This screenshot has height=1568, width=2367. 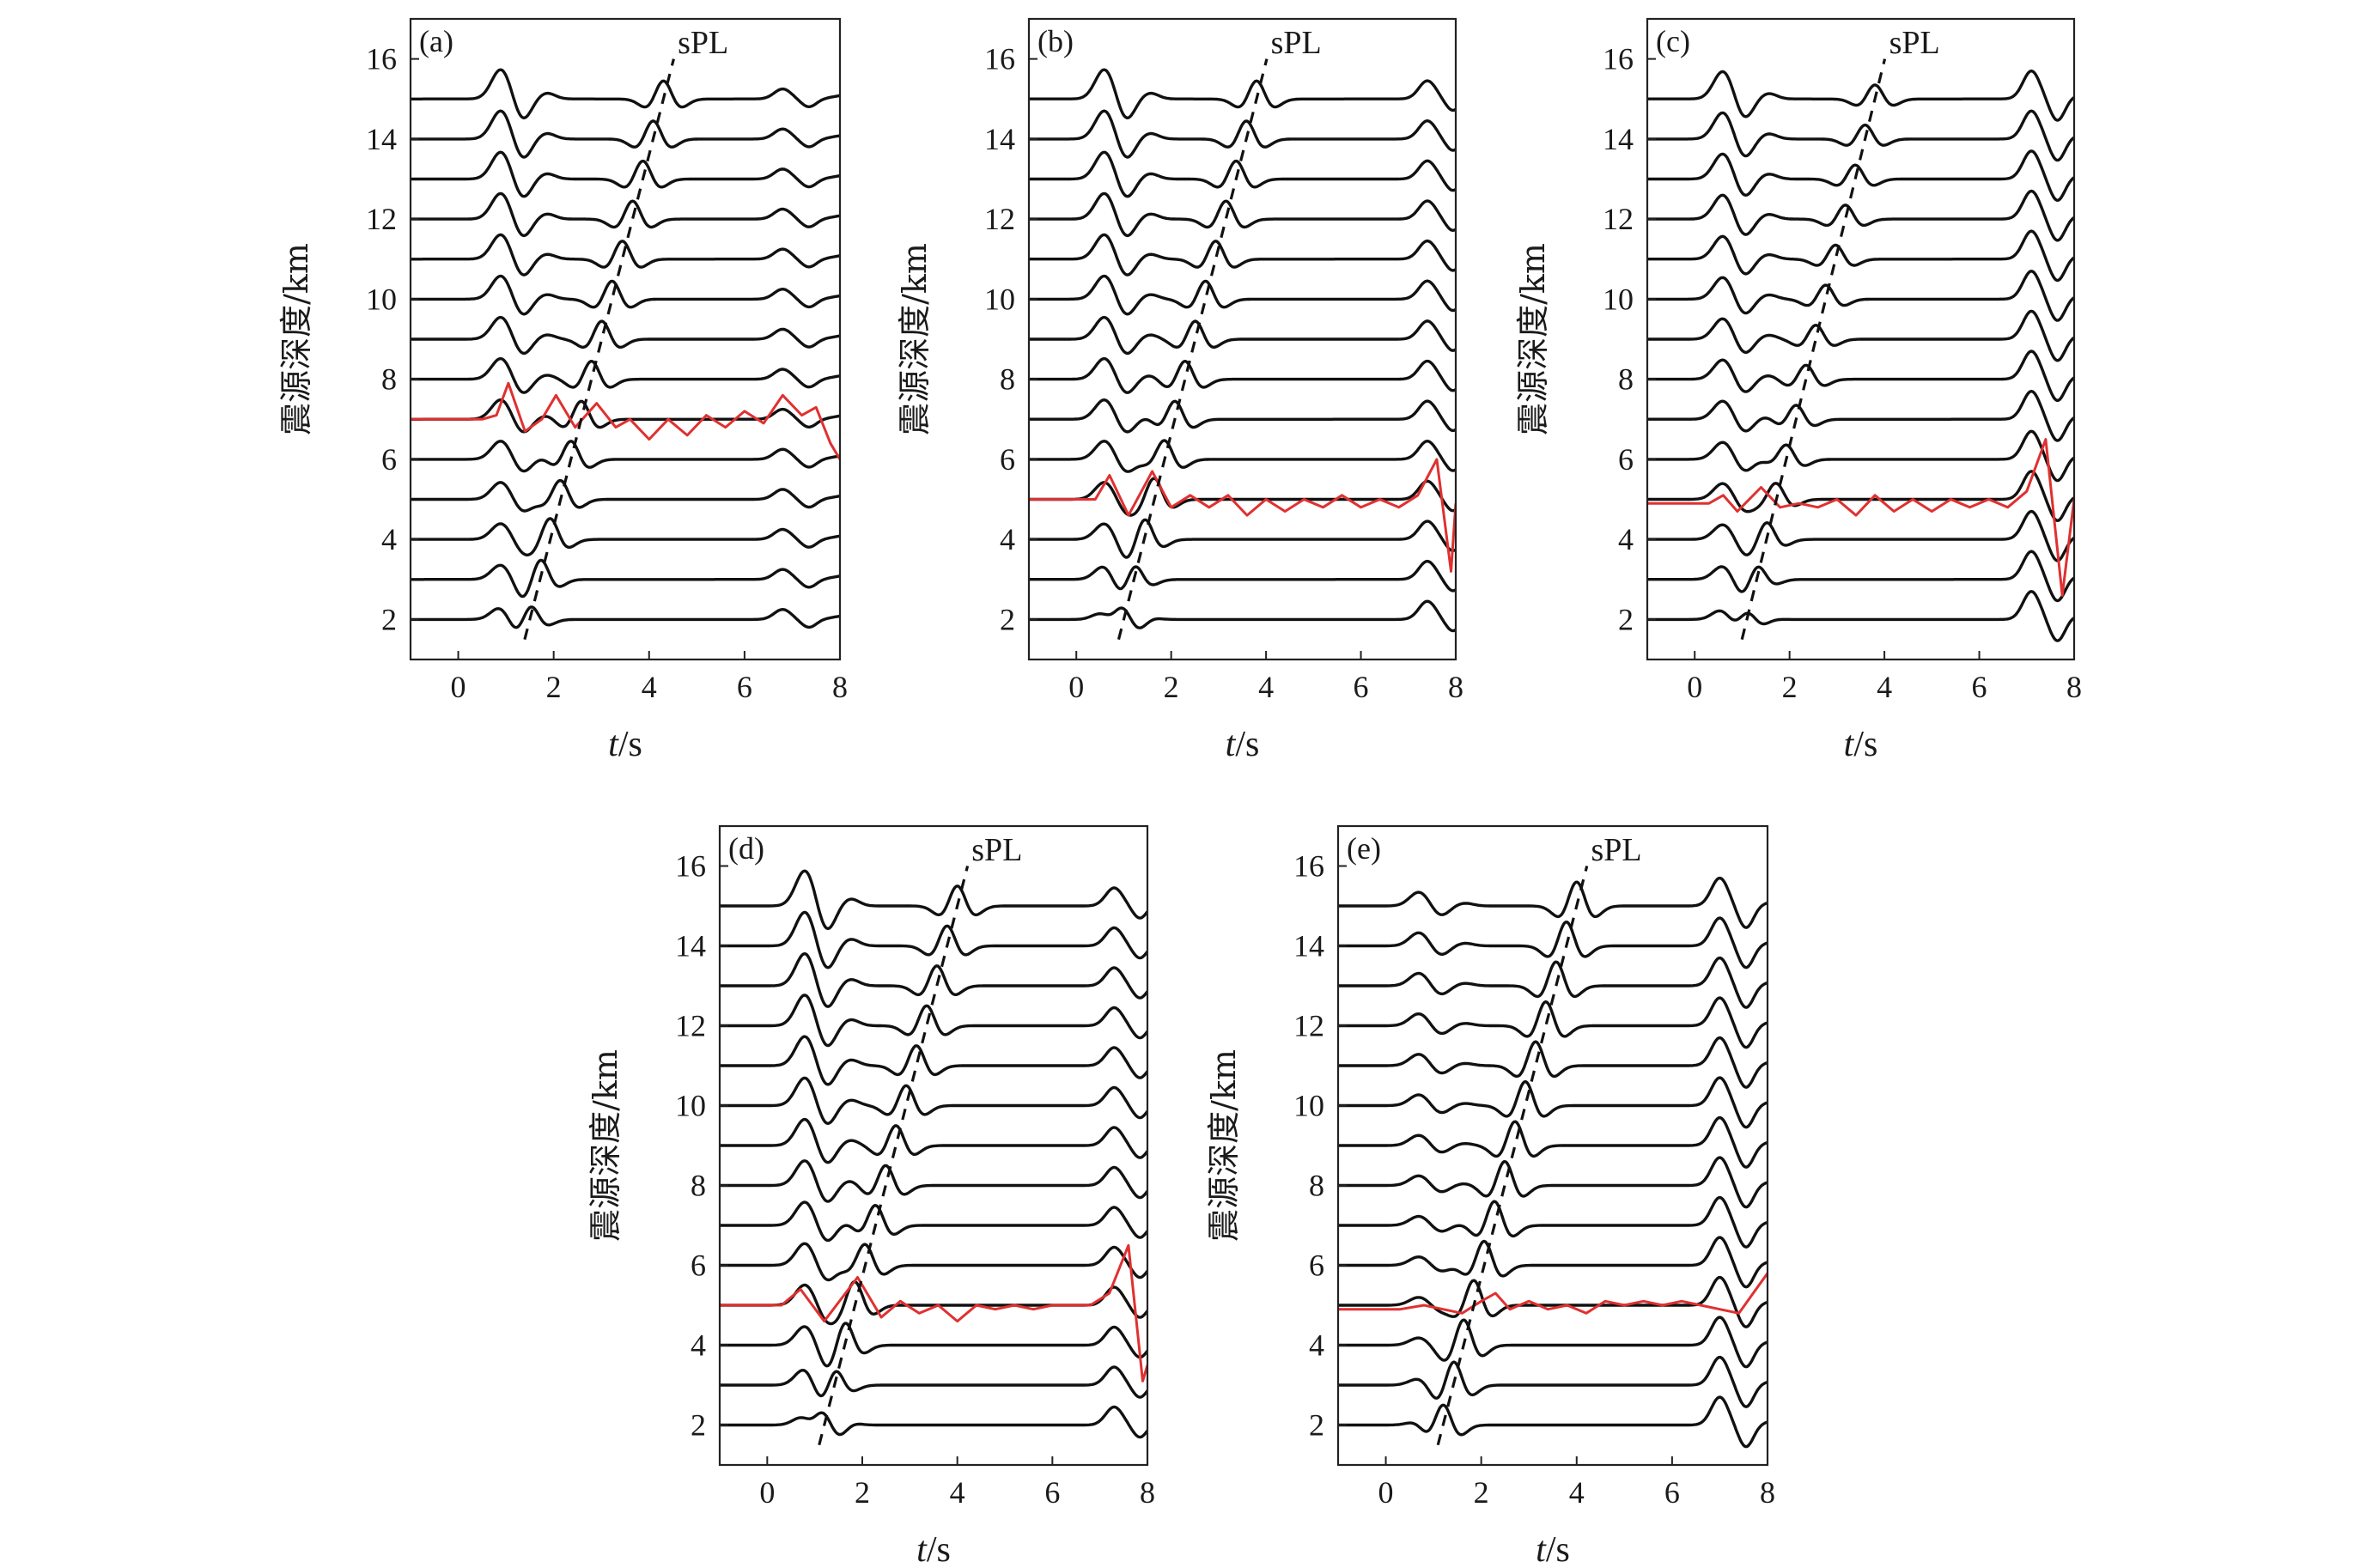 I want to click on chart-panel-b: 0 2 4 6 8 2 4 6 8 10 12 14 16 (b) sPL t/s 震源深度/km, so click(x=1179, y=390).